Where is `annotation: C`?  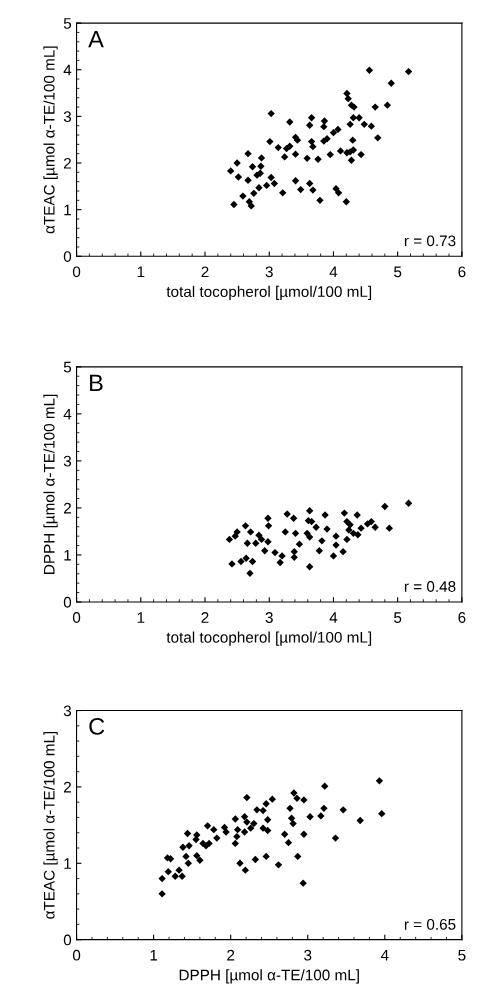
annotation: C is located at coordinates (97, 726).